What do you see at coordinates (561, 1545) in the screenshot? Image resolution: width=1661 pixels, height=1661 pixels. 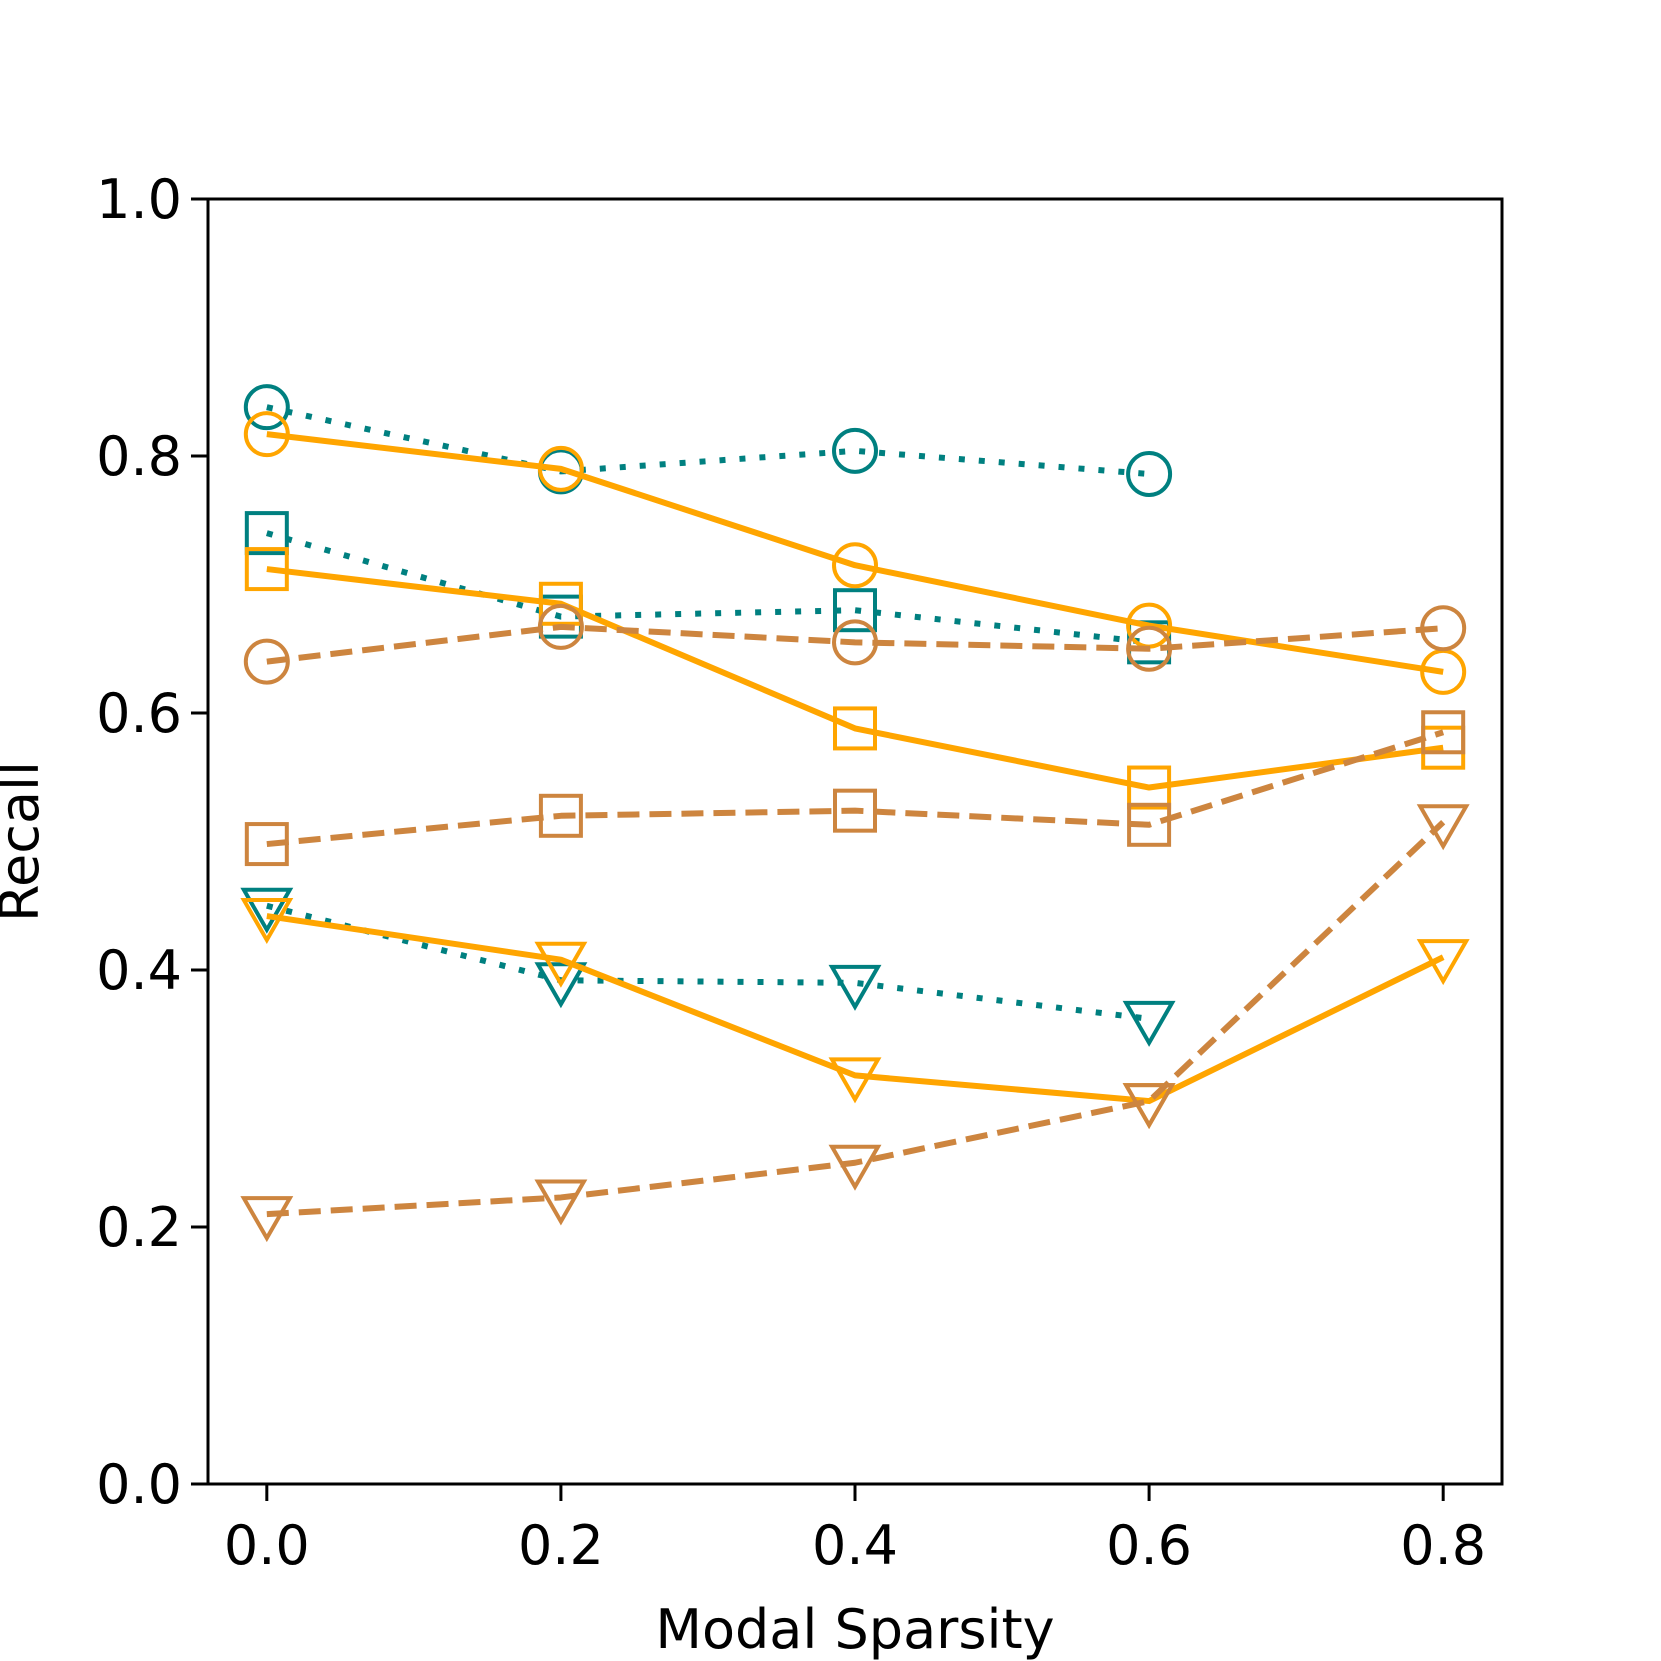 I see `x-tick-label: 0.2` at bounding box center [561, 1545].